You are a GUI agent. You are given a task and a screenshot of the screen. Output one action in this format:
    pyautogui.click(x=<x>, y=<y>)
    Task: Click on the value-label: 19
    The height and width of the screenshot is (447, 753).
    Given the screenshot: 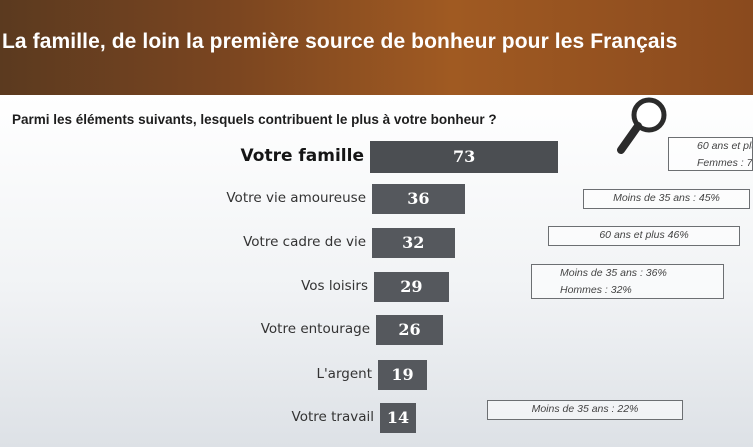 What is the action you would take?
    pyautogui.click(x=402, y=374)
    